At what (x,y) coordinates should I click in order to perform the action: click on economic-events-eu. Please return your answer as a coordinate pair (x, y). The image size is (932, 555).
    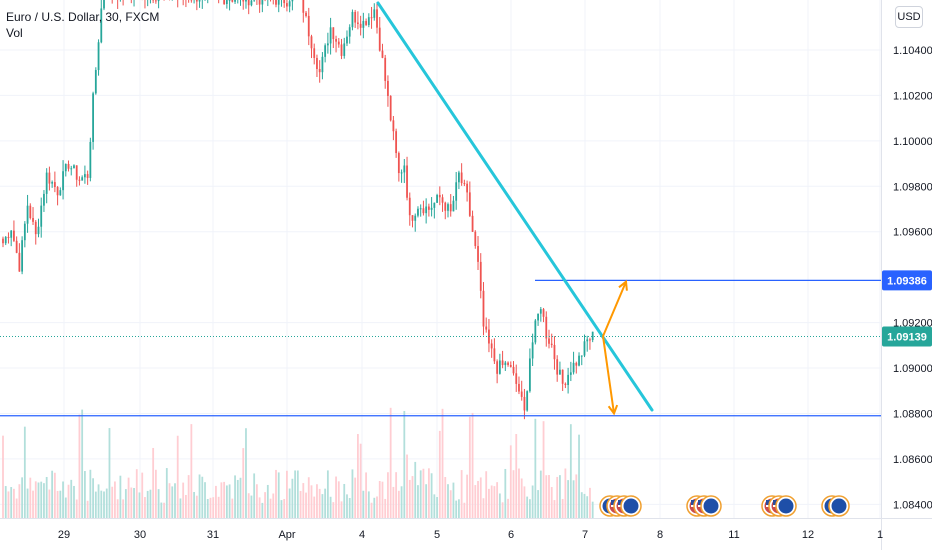
    Looking at the image, I should click on (835, 506).